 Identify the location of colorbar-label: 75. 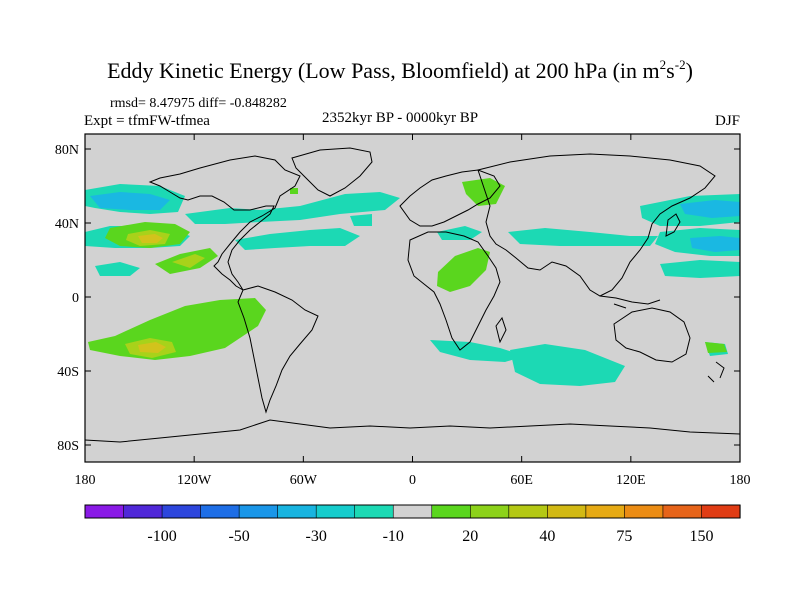
(624, 536).